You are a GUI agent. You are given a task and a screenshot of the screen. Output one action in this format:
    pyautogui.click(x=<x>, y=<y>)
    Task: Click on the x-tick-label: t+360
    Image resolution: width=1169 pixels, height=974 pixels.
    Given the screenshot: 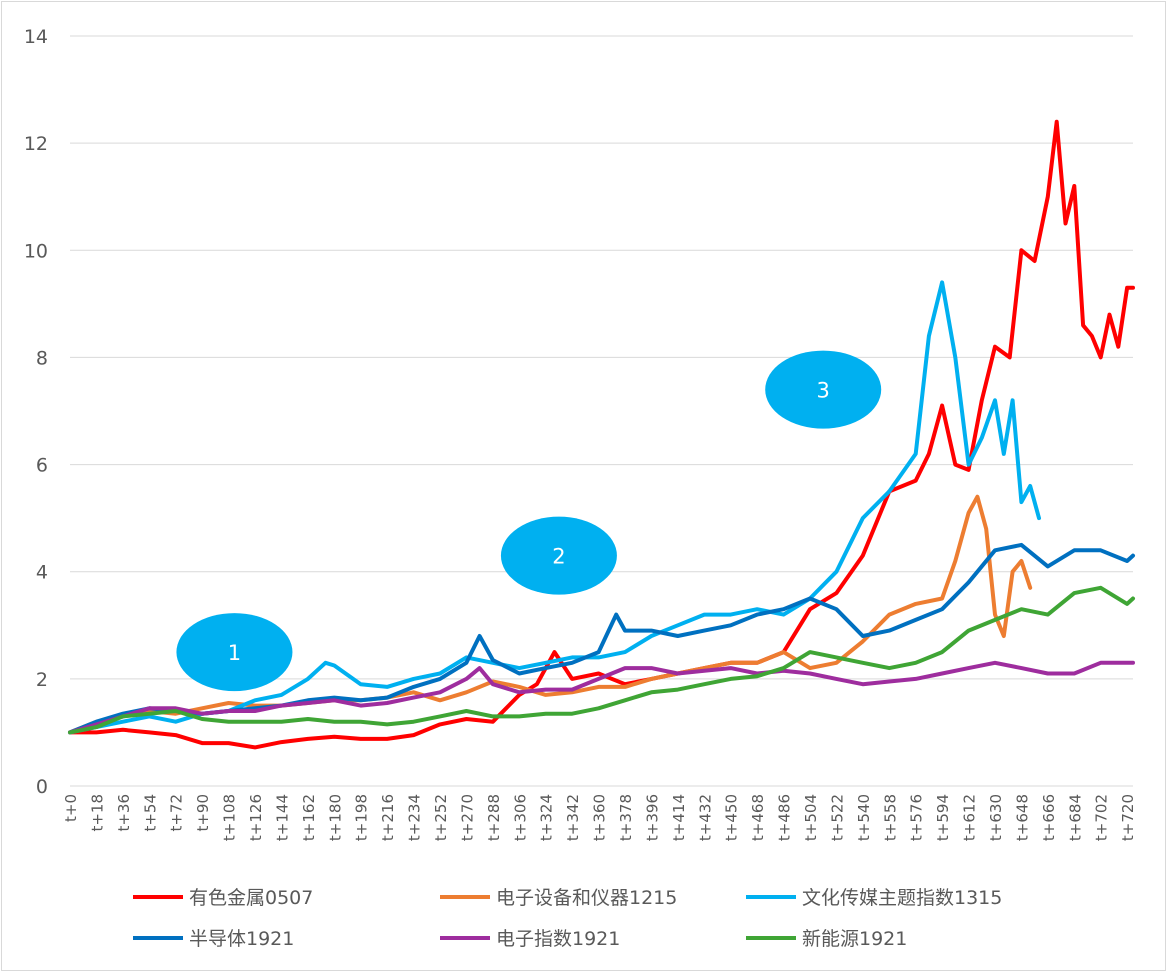 What is the action you would take?
    pyautogui.click(x=600, y=817)
    